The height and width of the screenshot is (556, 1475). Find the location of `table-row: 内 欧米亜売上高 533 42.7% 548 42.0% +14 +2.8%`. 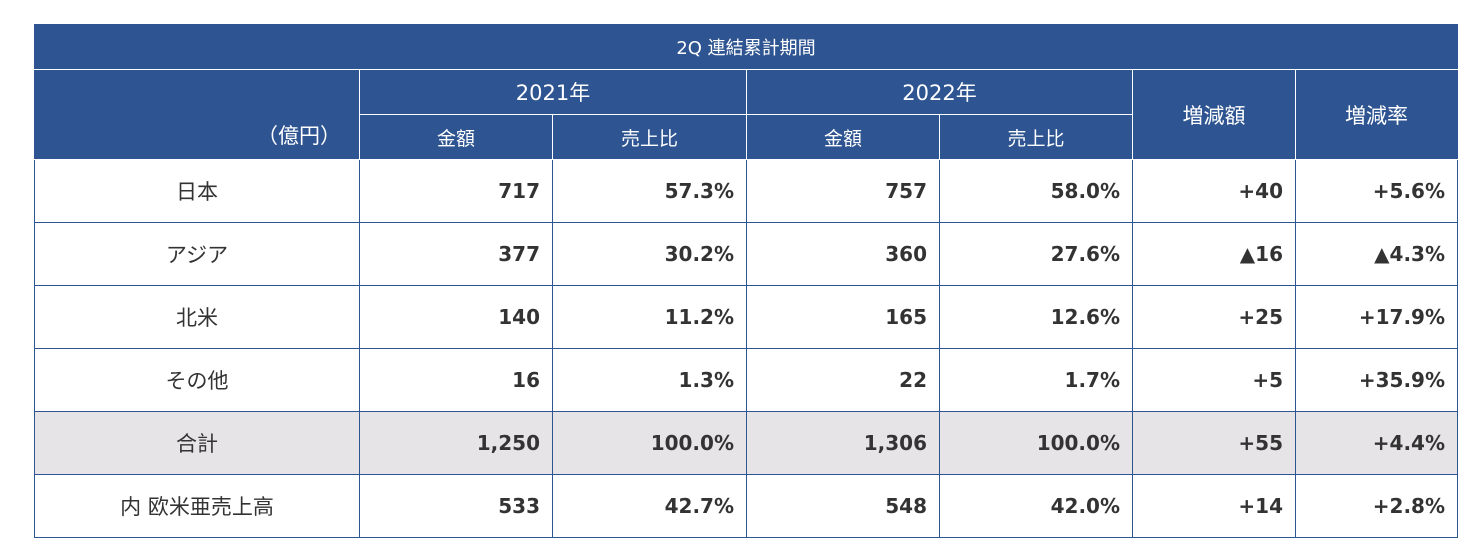

table-row: 内 欧米亜売上高 533 42.7% 548 42.0% +14 +2.8% is located at coordinates (746, 506).